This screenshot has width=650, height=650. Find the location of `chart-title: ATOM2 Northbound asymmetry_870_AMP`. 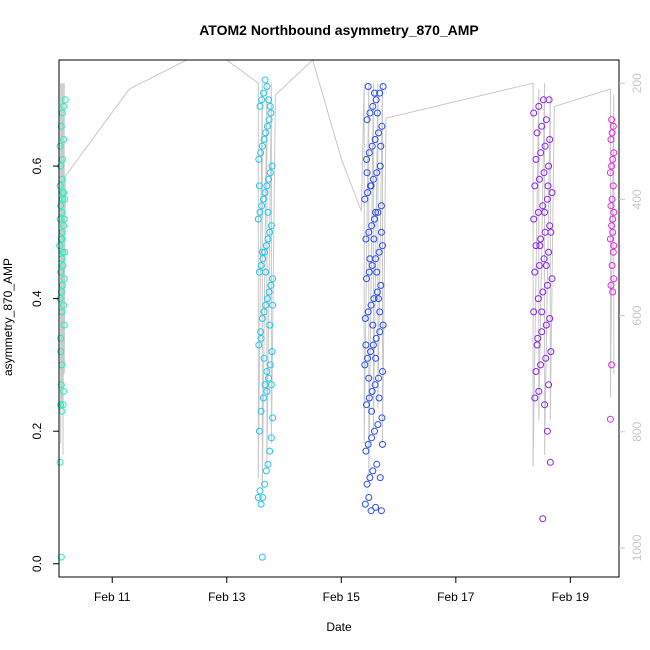

chart-title: ATOM2 Northbound asymmetry_870_AMP is located at coordinates (339, 30).